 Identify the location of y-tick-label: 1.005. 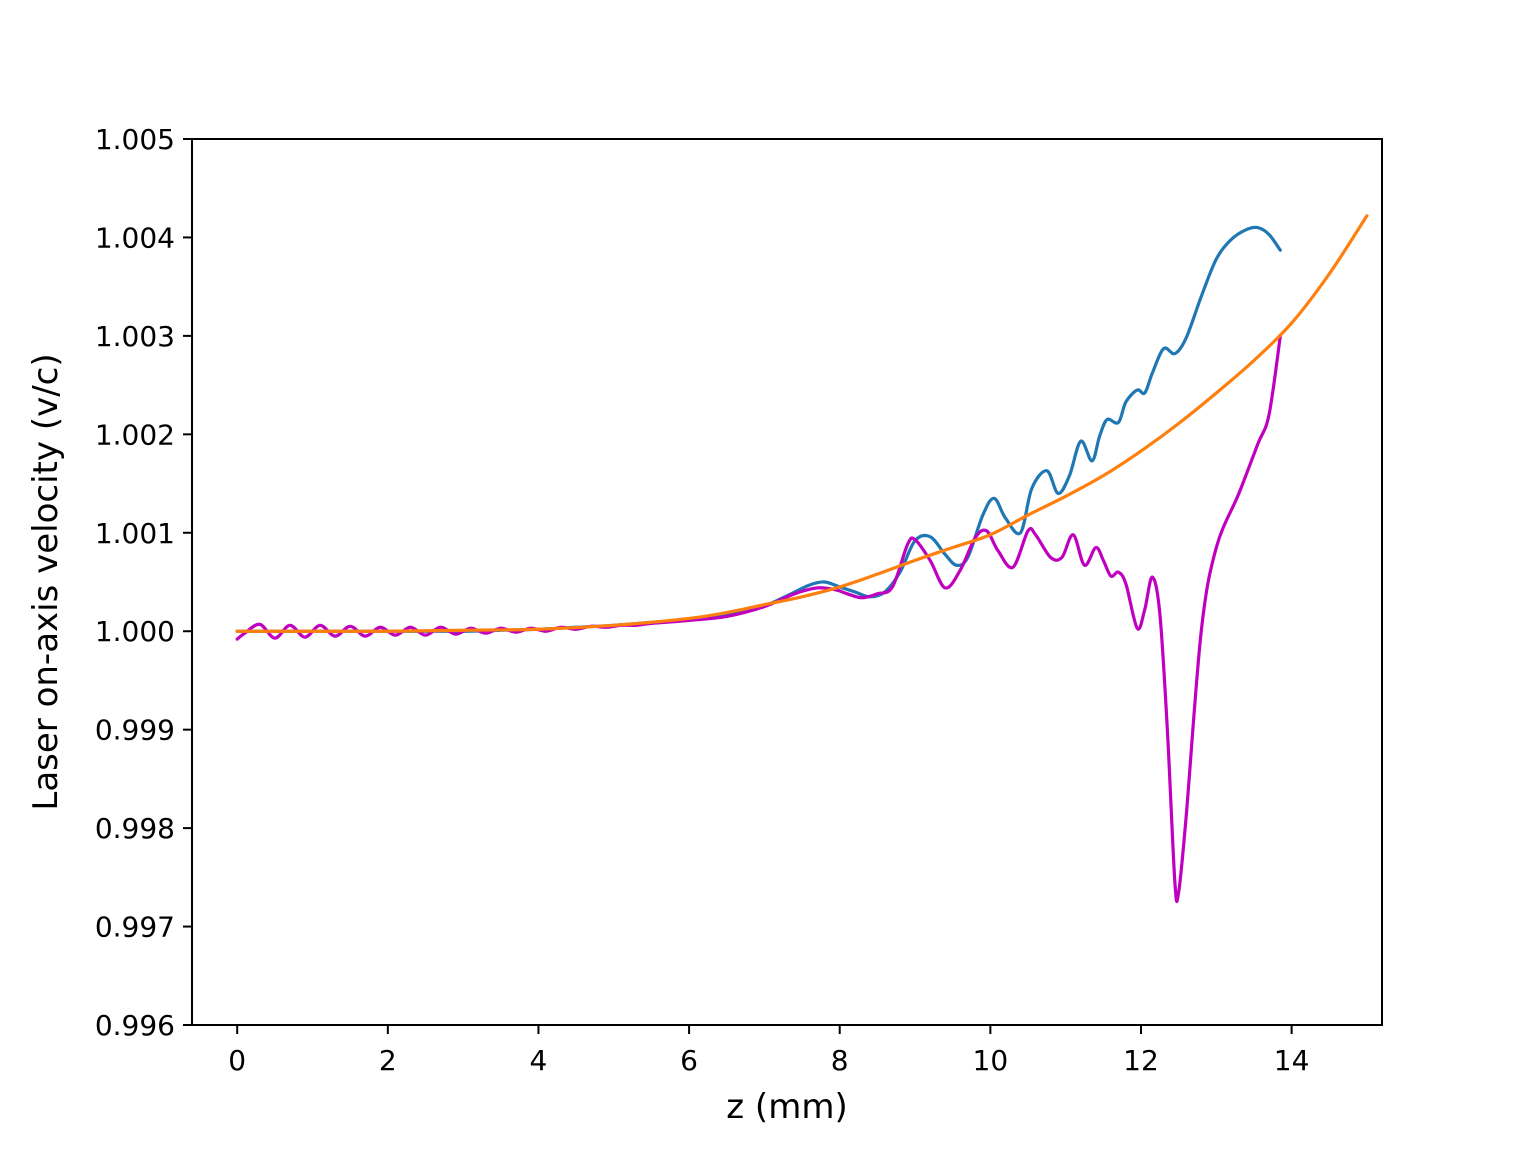
(135, 139).